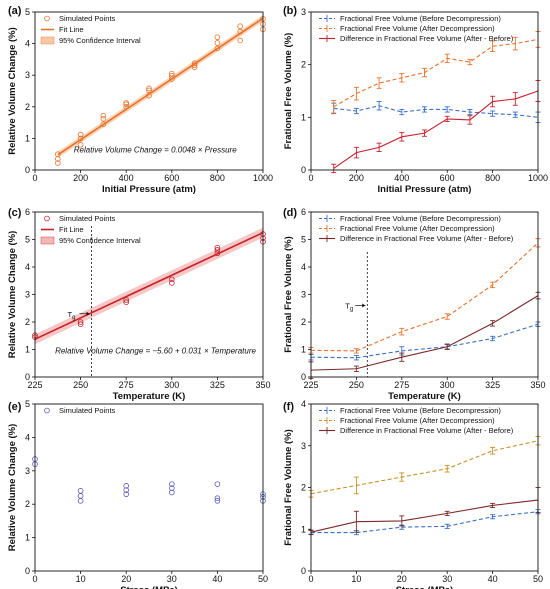 The image size is (550, 589). I want to click on x-tick-label: 50, so click(538, 579).